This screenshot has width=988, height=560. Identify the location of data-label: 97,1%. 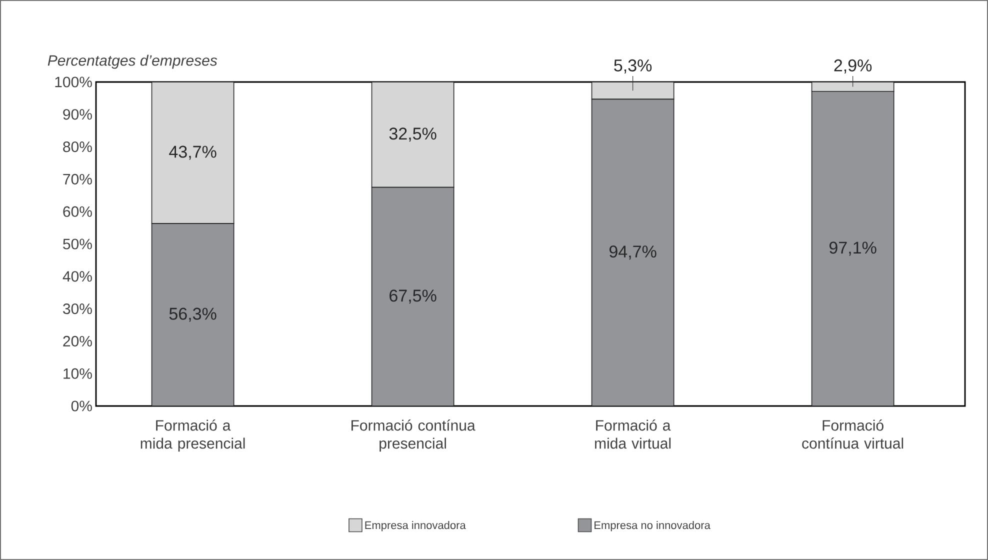
(853, 249).